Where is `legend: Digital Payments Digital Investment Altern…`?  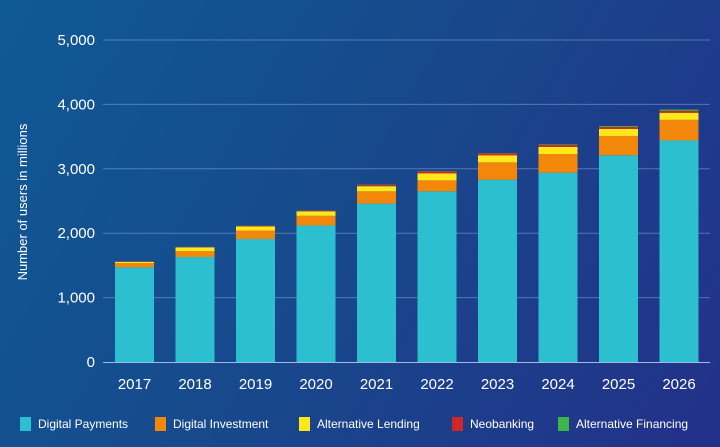 legend: Digital Payments Digital Investment Altern… is located at coordinates (354, 424).